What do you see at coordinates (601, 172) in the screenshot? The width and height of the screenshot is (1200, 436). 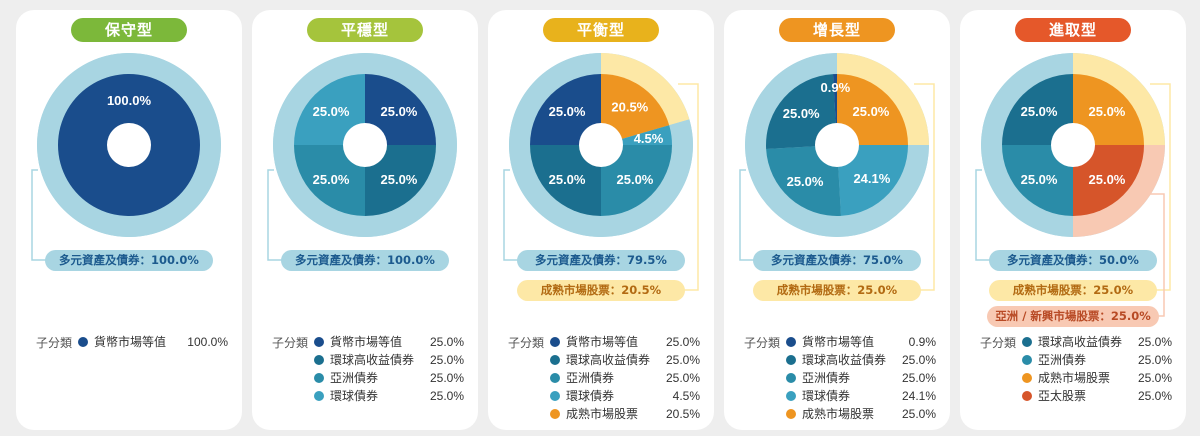 I see `allocation-pie: 20.5% 4.5% 25.0% 25.0% 25.0%` at bounding box center [601, 172].